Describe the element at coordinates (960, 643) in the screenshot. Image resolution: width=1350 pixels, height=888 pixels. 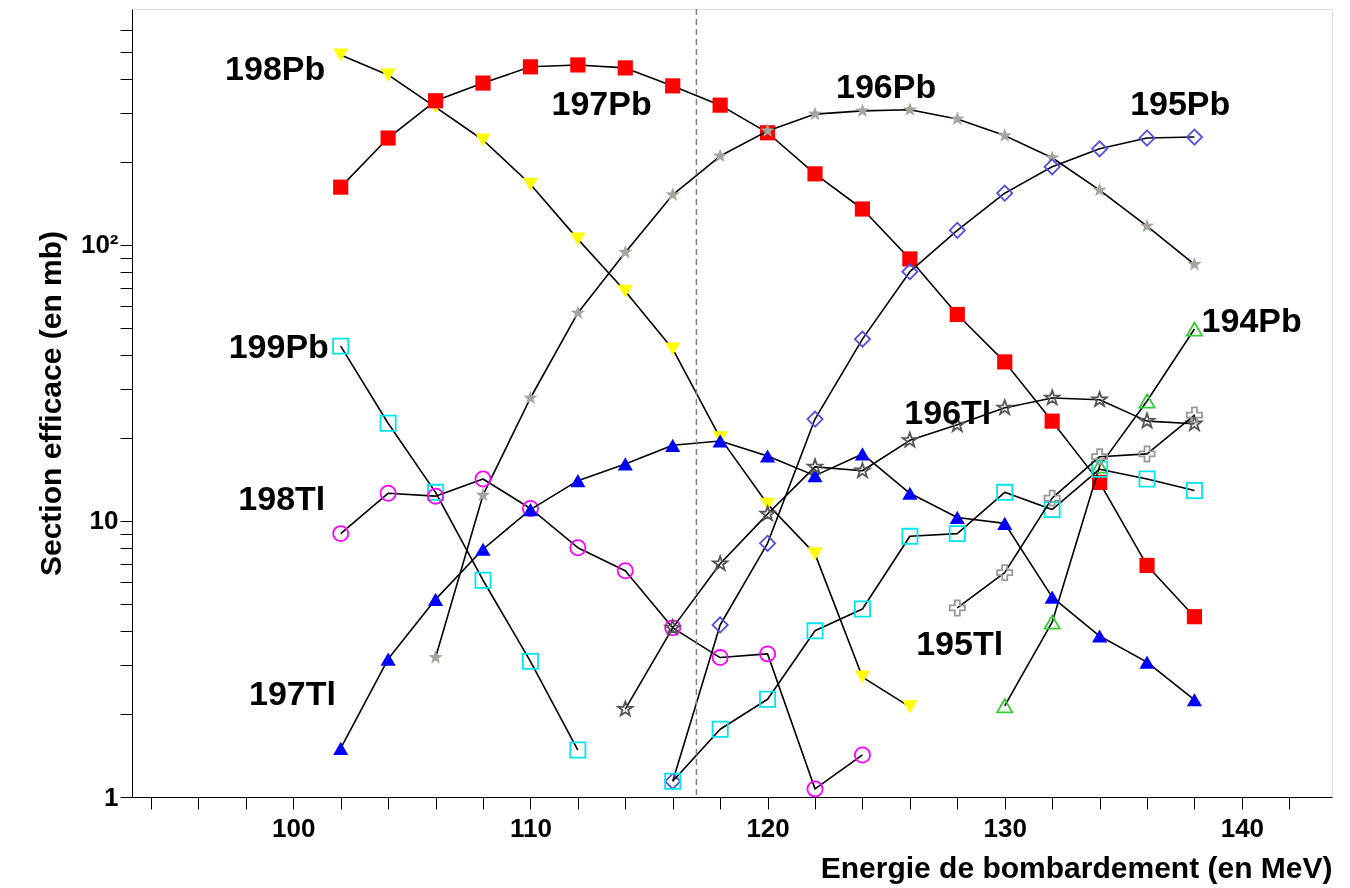
I see `series-label: 195Tl` at that location.